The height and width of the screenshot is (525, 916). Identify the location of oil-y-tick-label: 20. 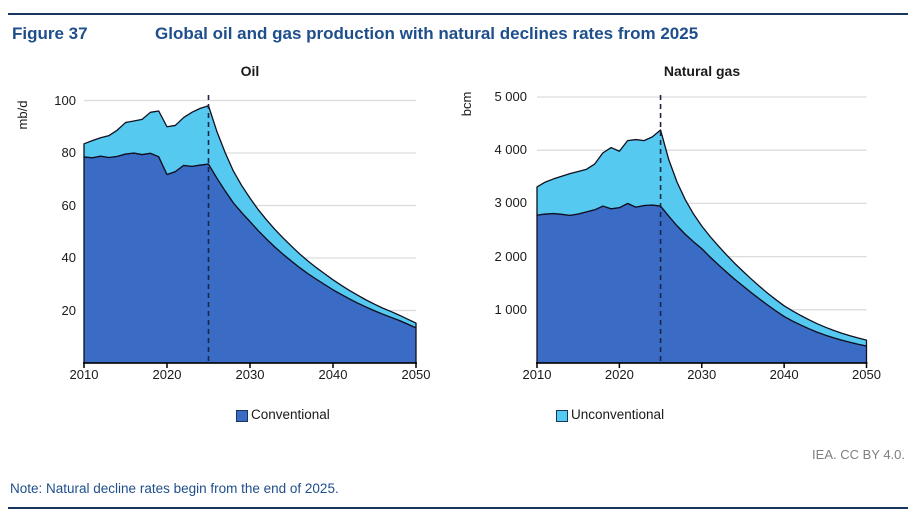
(68, 310).